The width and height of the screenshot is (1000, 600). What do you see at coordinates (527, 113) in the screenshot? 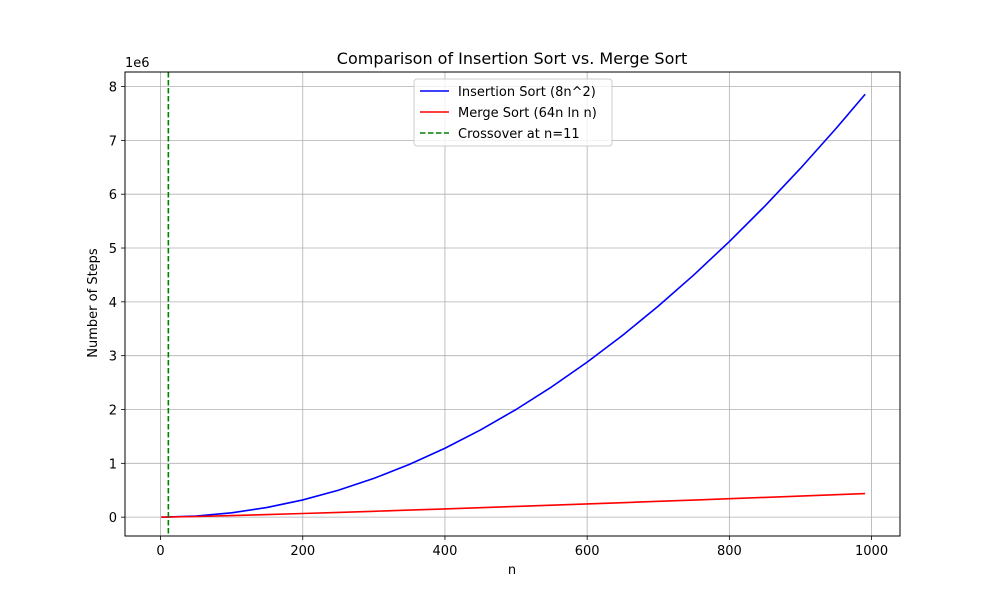
I see `legend-label-merge-sort: Merge Sort (64n ln n)` at bounding box center [527, 113].